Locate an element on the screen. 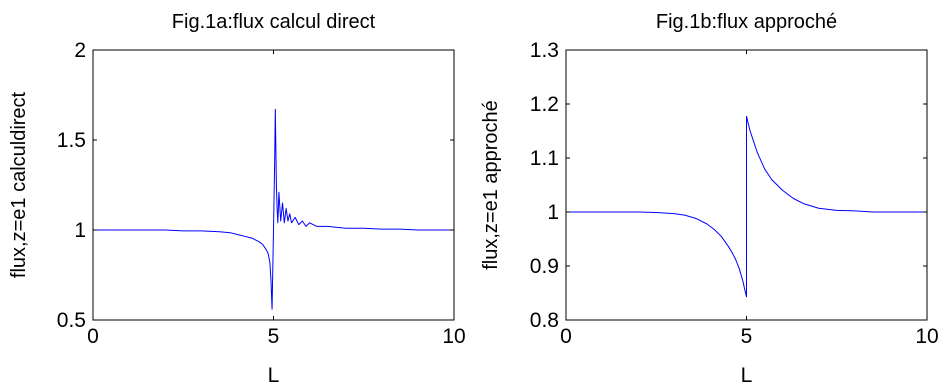 The height and width of the screenshot is (387, 941). chart-fig1b-ytick-label: 0.8 is located at coordinates (544, 320).